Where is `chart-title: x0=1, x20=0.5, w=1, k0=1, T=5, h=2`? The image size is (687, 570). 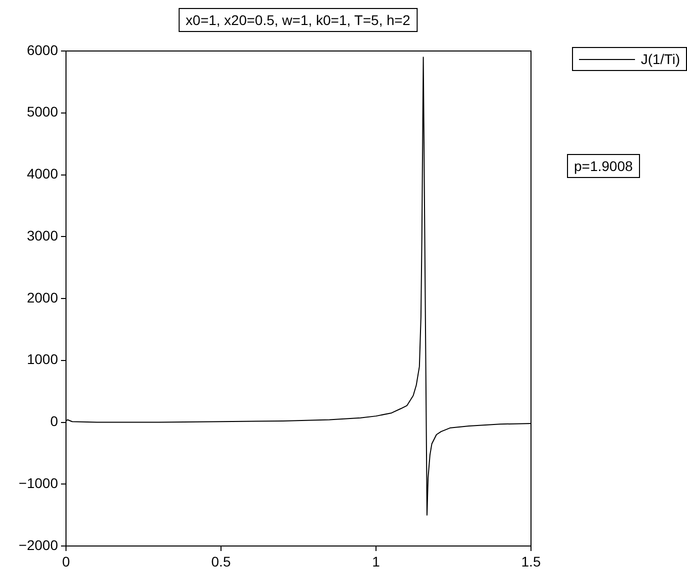
chart-title: x0=1, x20=0.5, w=1, k0=1, T=5, h=2 is located at coordinates (298, 20).